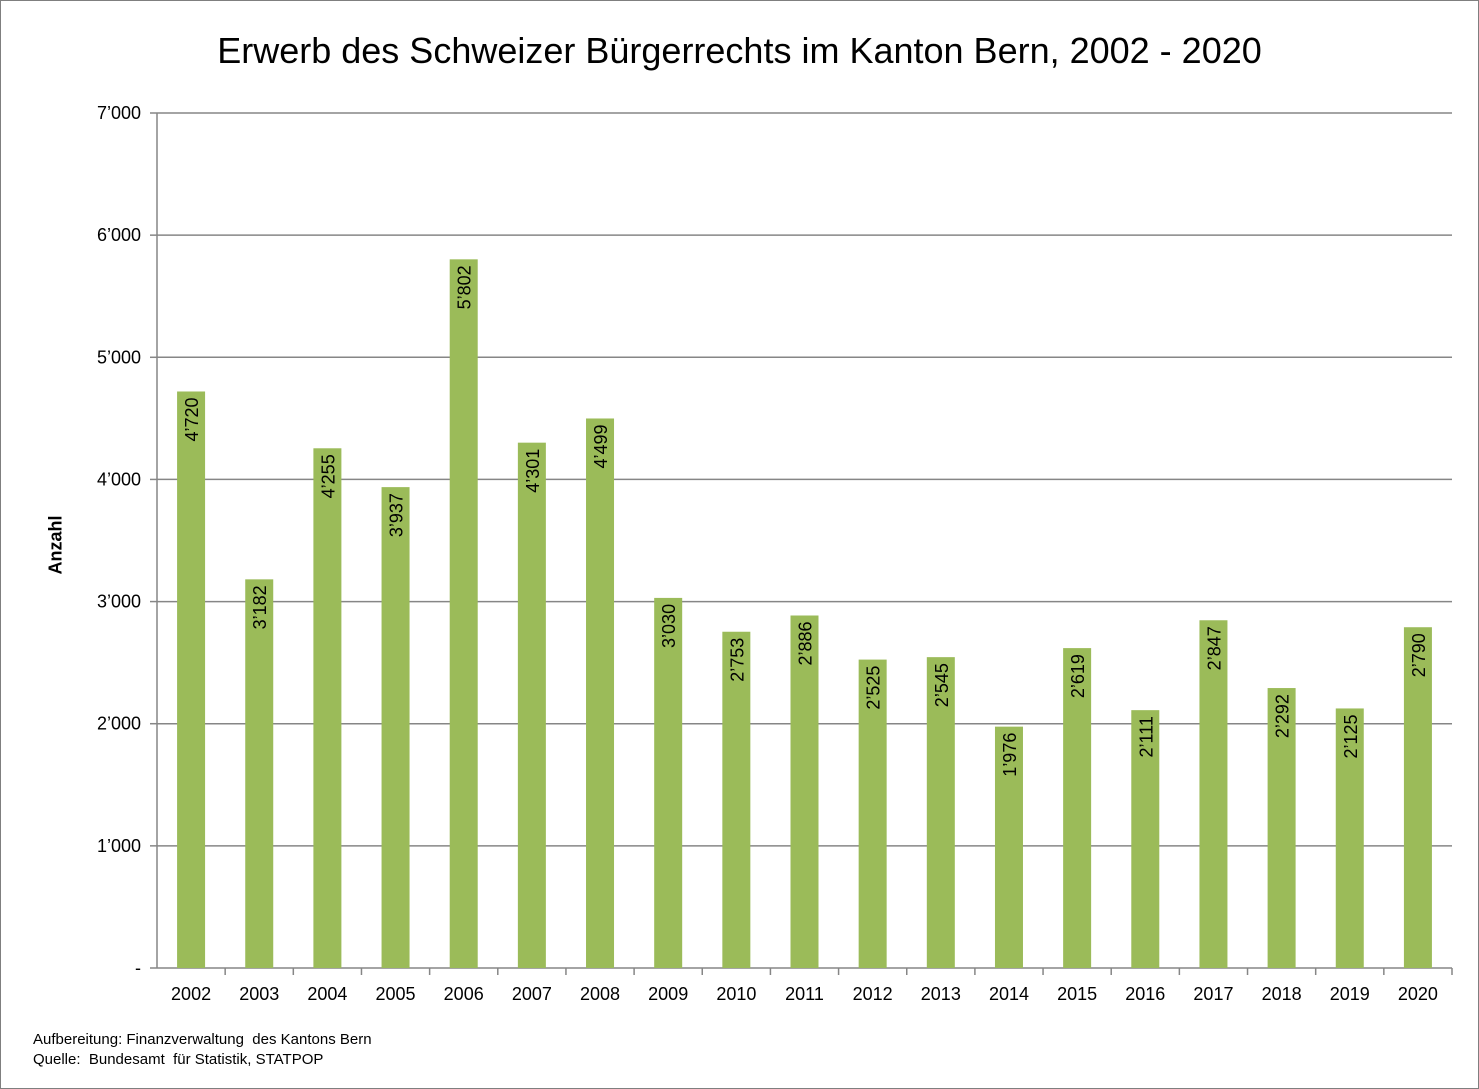  I want to click on y-tick-label: -, so click(138, 968).